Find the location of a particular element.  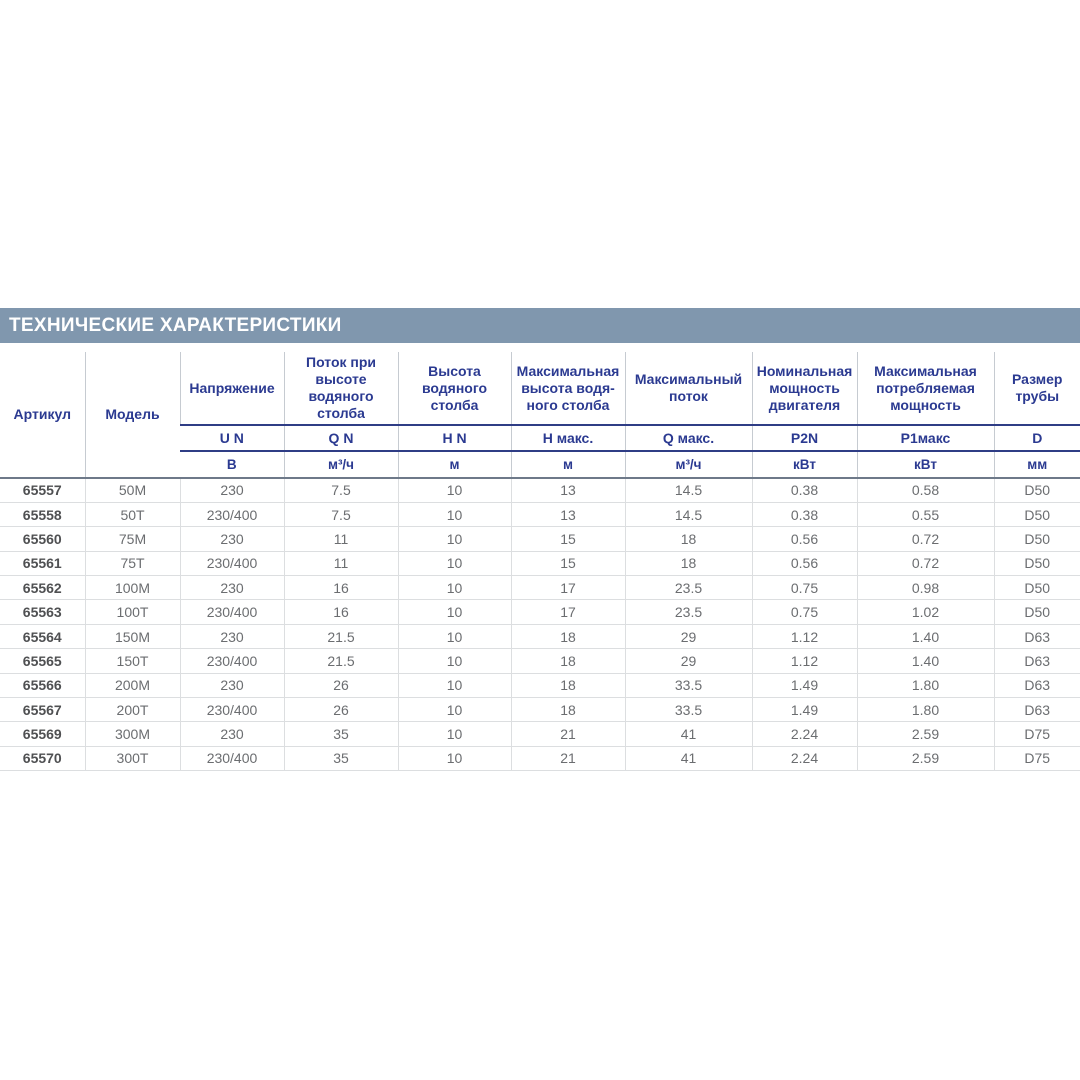

header-symbol-7: P2N is located at coordinates (804, 438).